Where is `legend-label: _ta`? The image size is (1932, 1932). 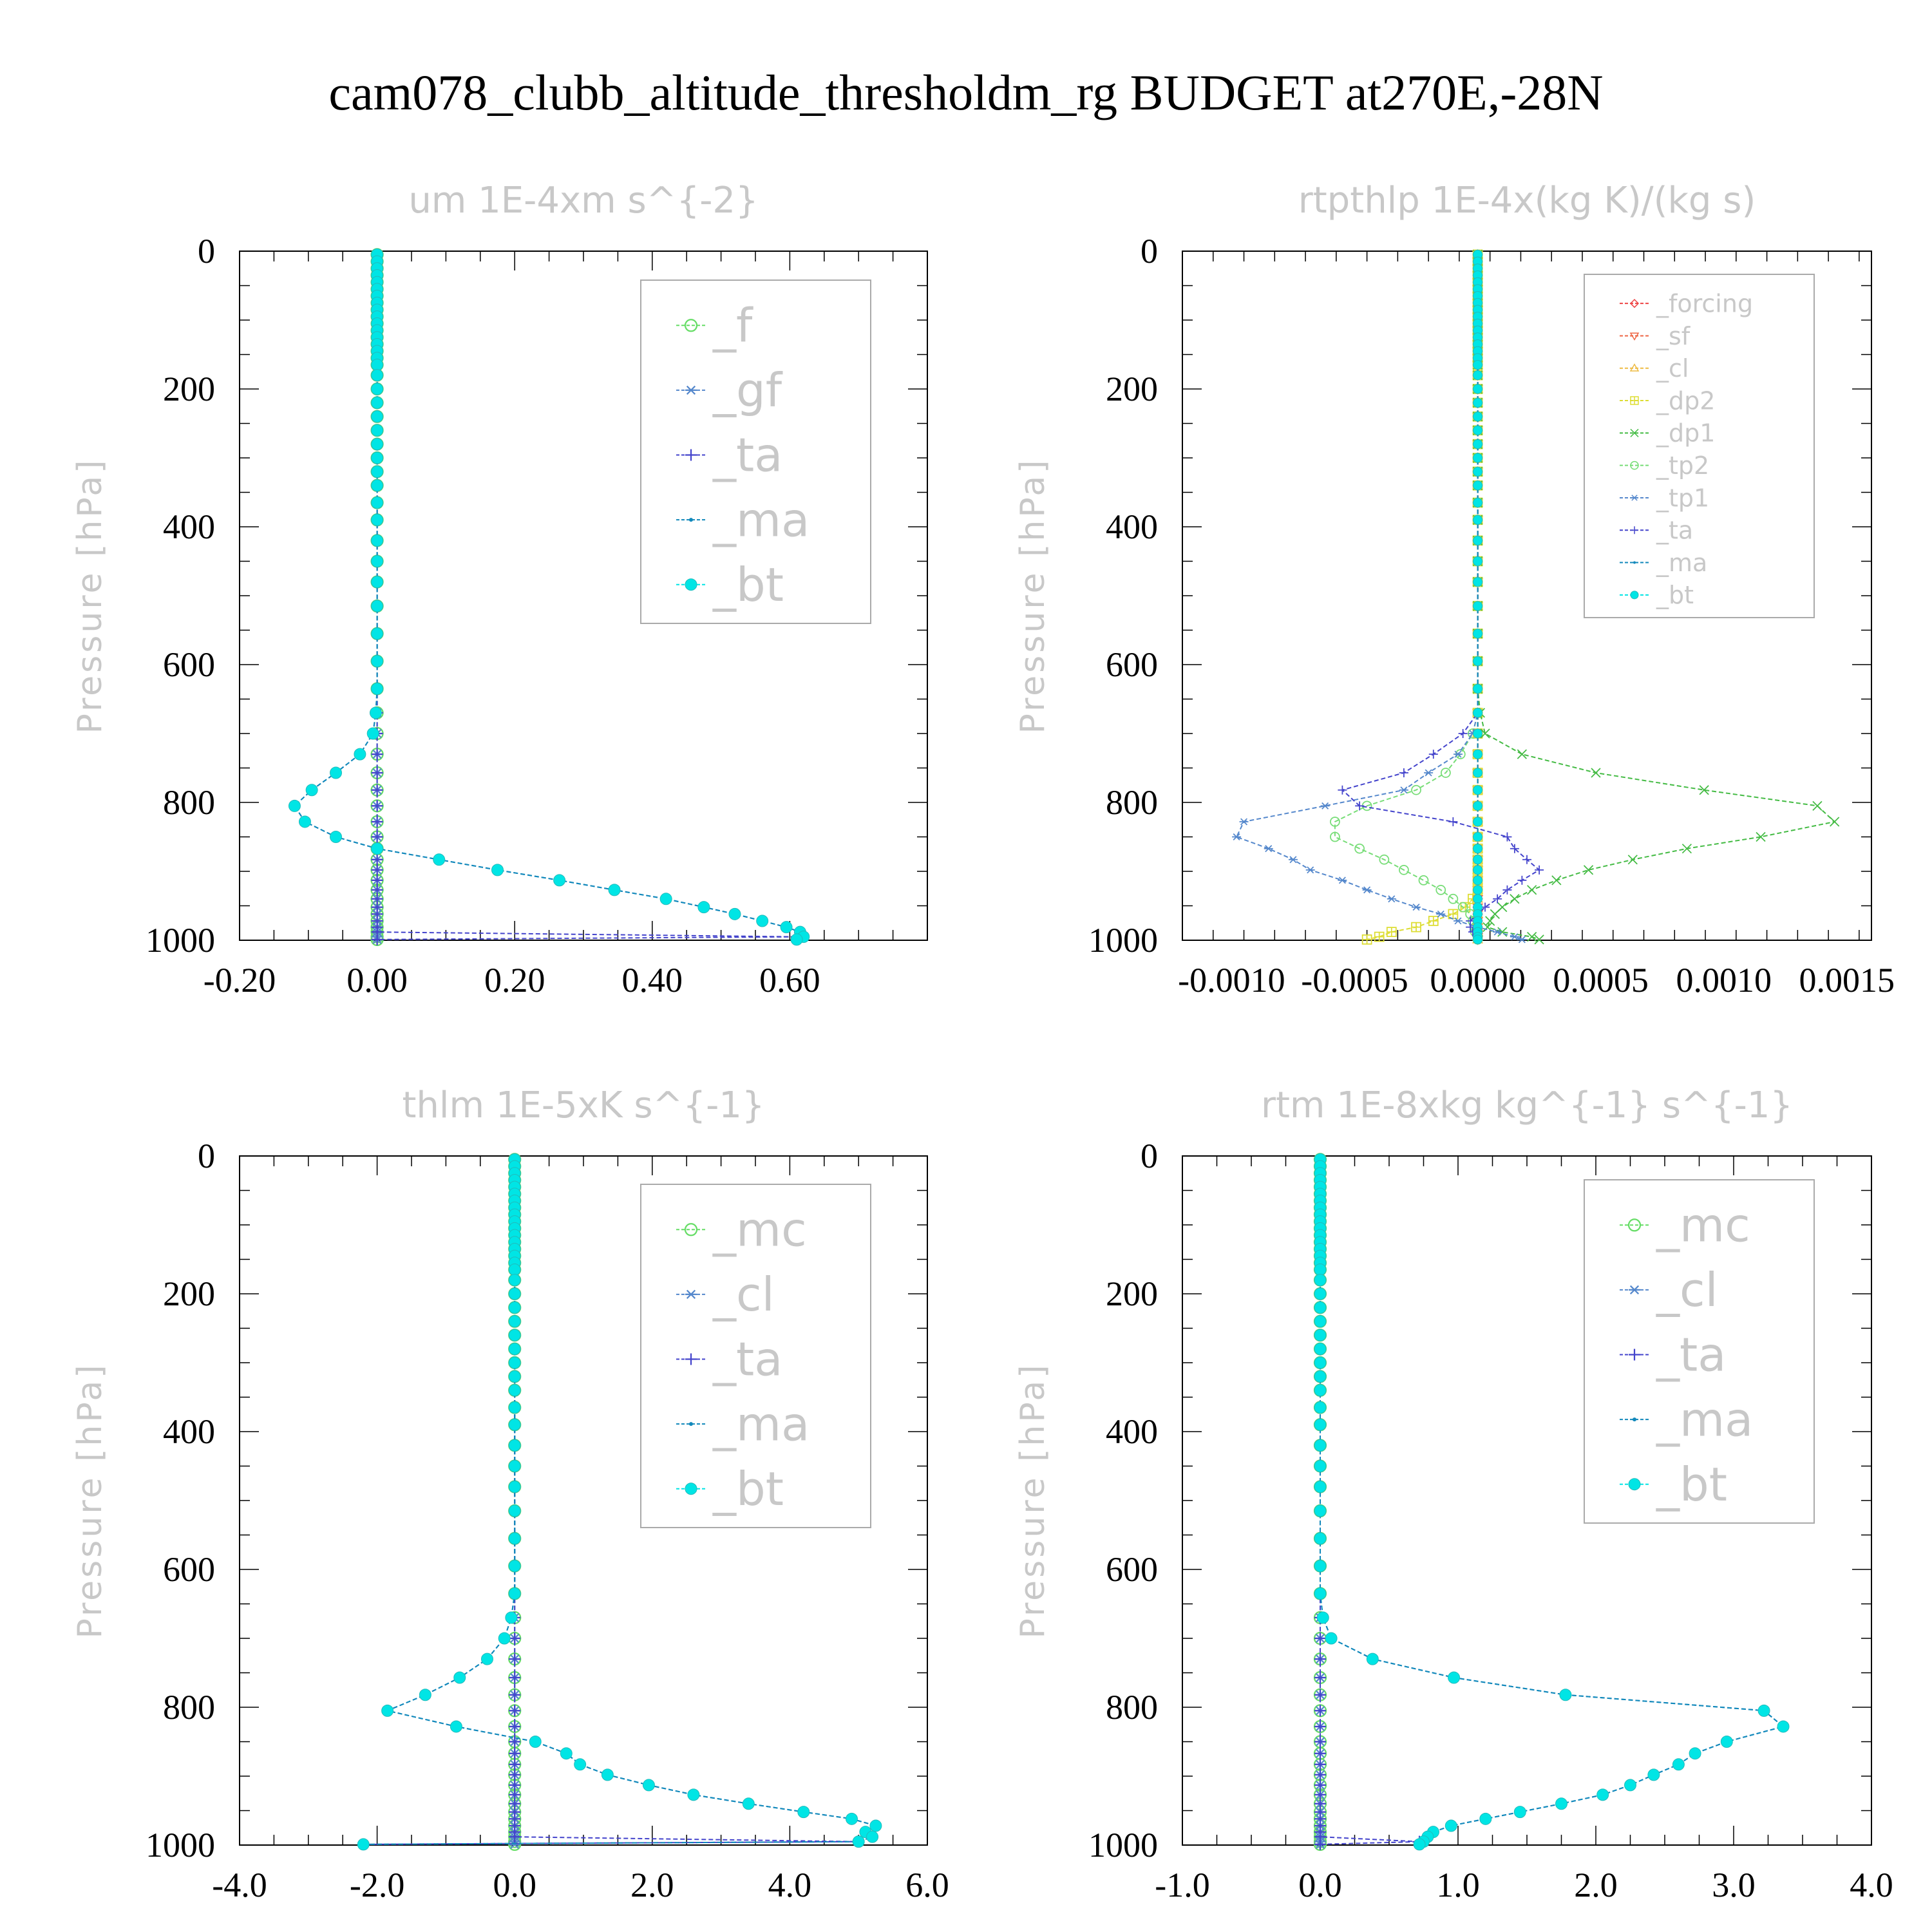
legend-label: _ta is located at coordinates (747, 1359).